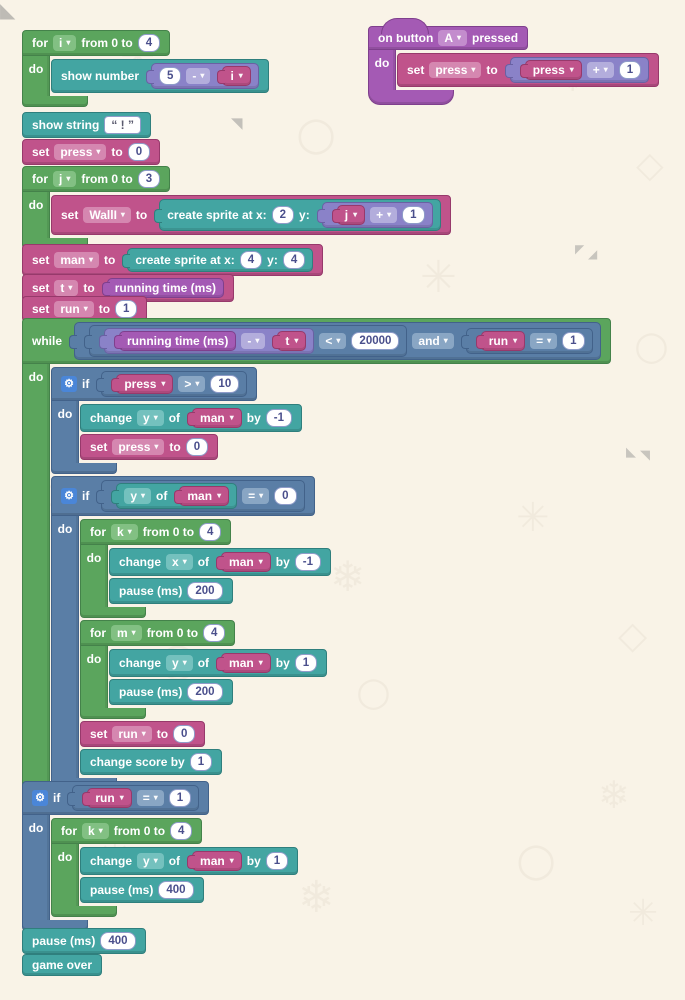 The height and width of the screenshot is (1000, 685). Describe the element at coordinates (179, 562) in the screenshot. I see `dropdown-field: x ▾` at that location.